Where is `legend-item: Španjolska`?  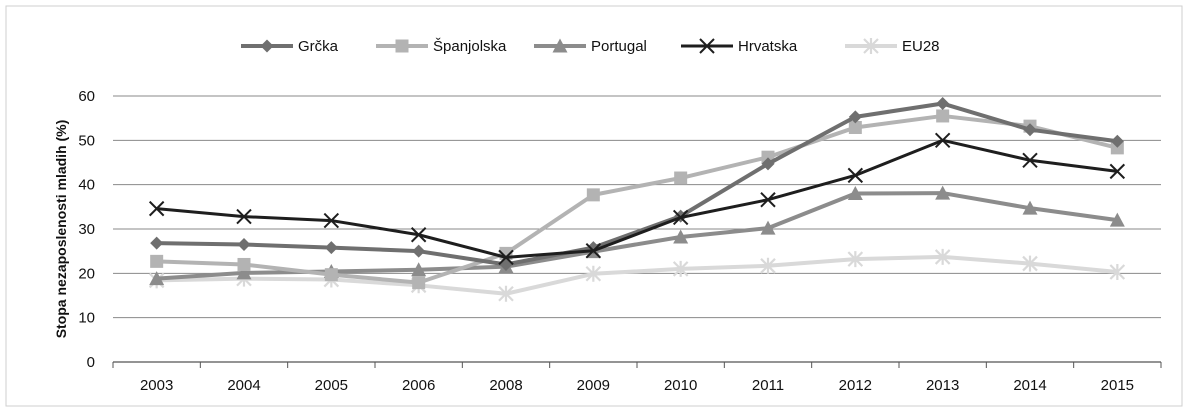
legend-item: Španjolska is located at coordinates (441, 46).